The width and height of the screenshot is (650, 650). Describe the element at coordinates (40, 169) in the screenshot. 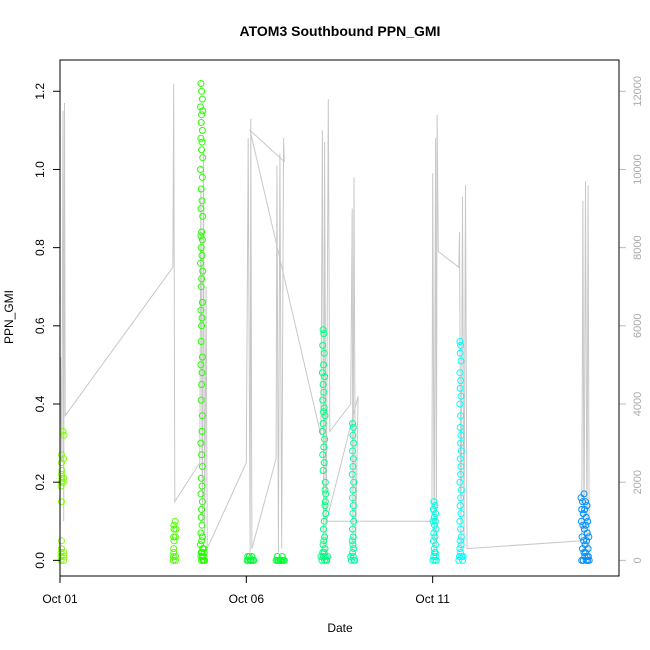

I see `y-tick-label: 1.0` at that location.